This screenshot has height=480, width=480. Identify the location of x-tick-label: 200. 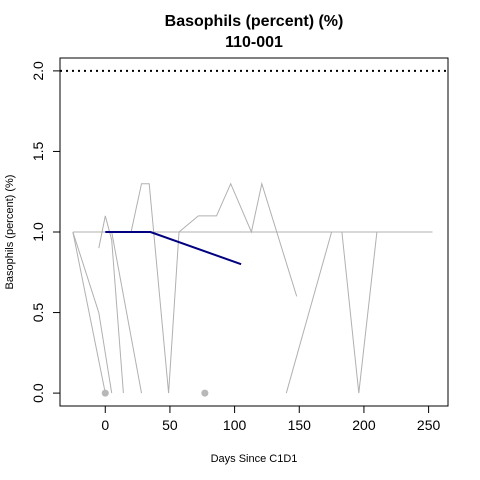
(364, 425).